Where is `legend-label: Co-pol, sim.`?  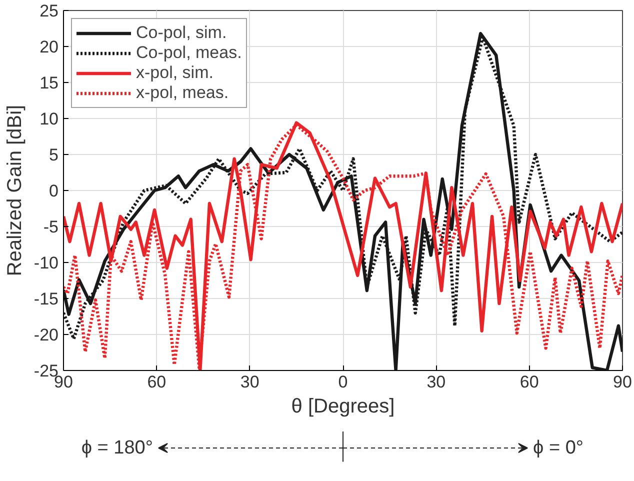 legend-label: Co-pol, sim. is located at coordinates (181, 33).